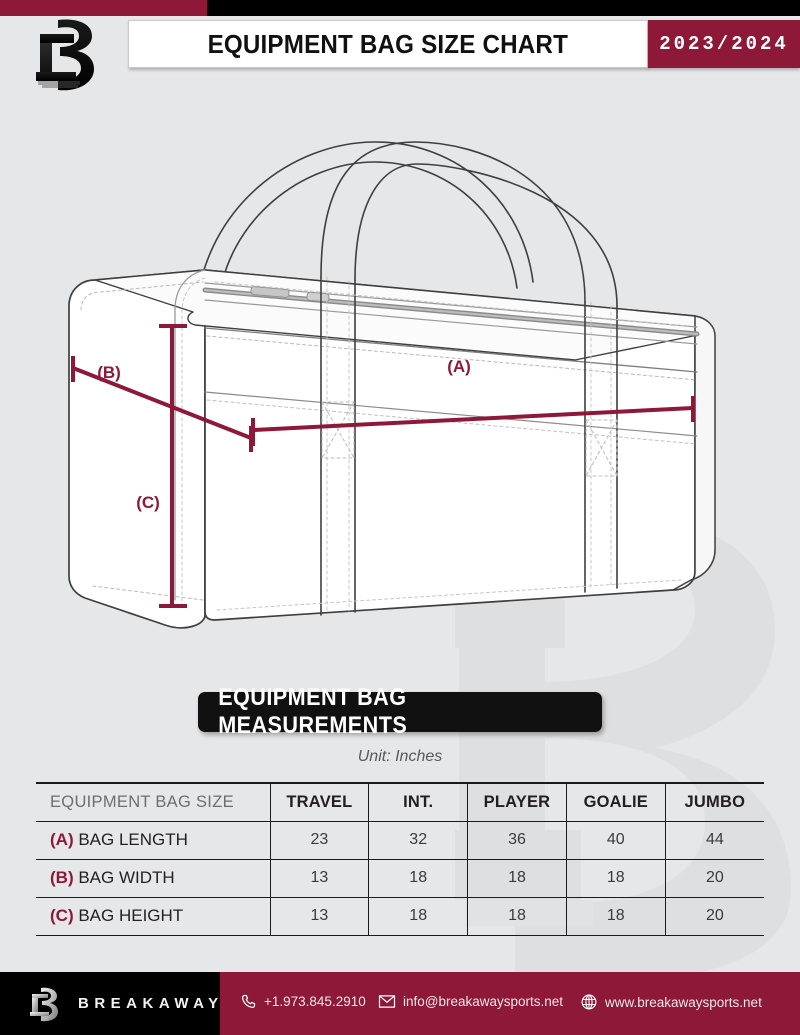  I want to click on footer-contact-block, so click(510, 1003).